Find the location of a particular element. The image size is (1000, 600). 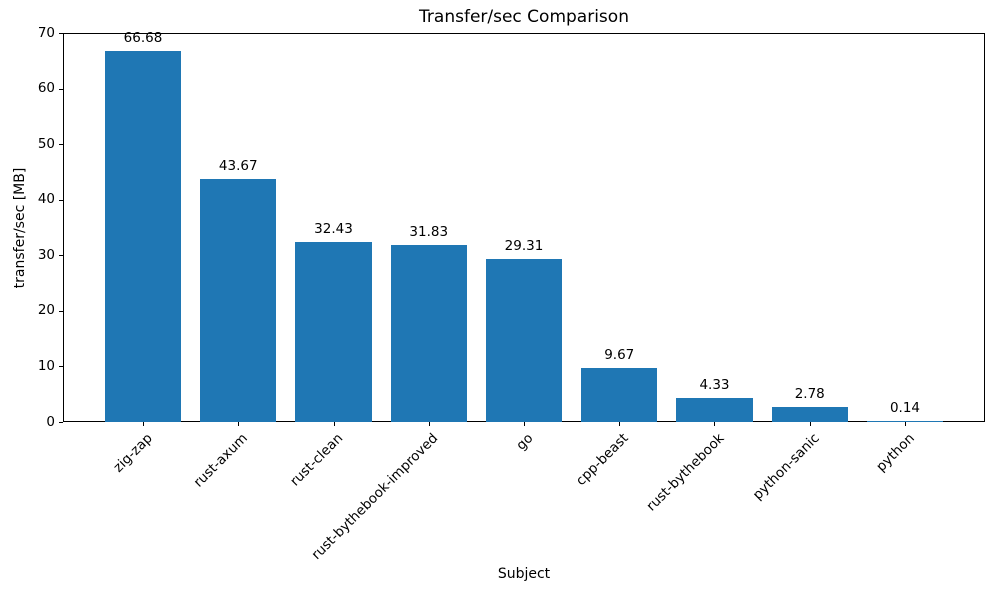

x-tick-label-text: python is located at coordinates (895, 453).